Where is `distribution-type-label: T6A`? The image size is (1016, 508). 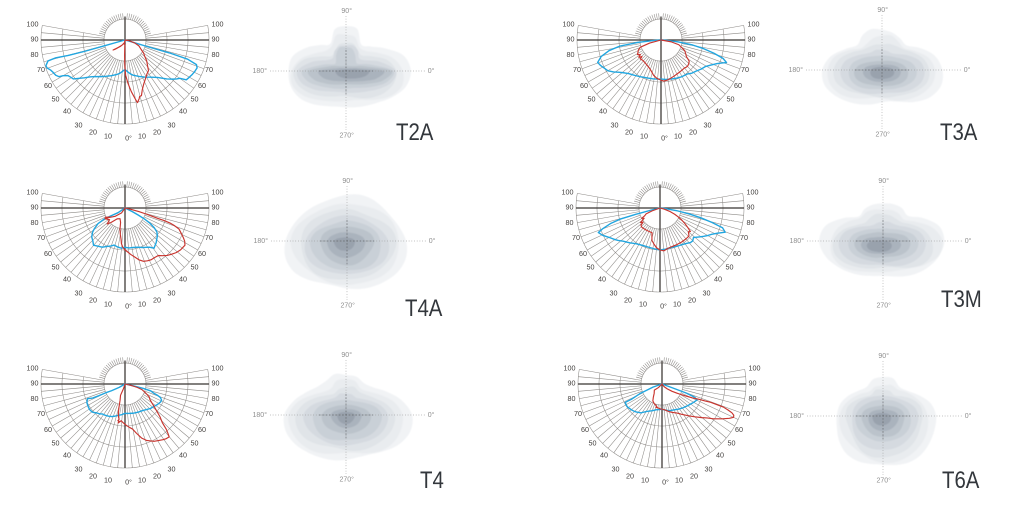
distribution-type-label: T6A is located at coordinates (961, 480).